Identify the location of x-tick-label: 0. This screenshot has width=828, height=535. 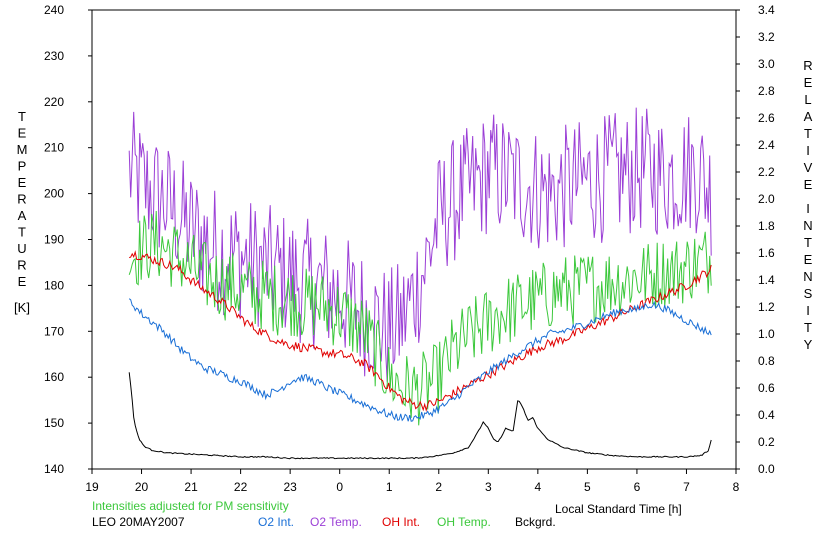
(339, 487).